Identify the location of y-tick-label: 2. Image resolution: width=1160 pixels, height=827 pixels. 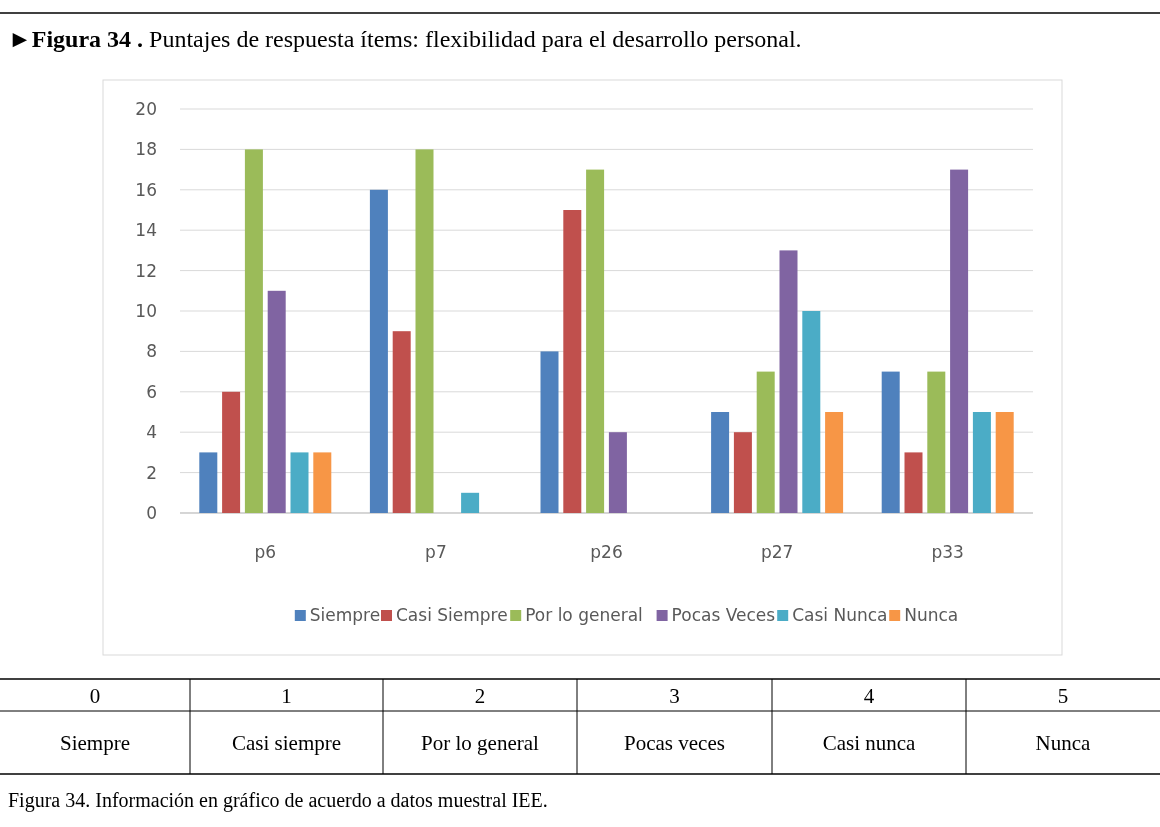
(151, 472).